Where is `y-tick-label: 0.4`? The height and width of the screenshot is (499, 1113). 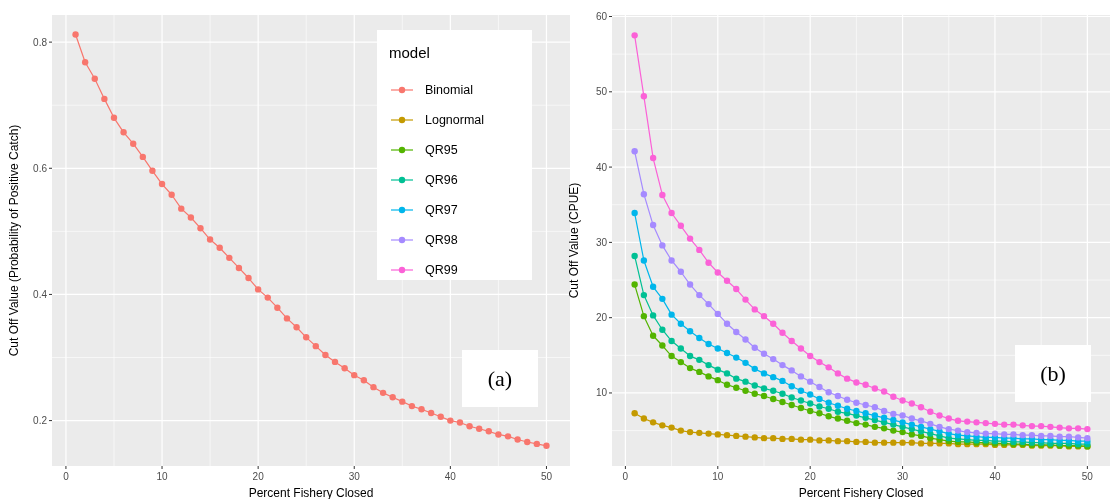 y-tick-label: 0.4 is located at coordinates (40, 294).